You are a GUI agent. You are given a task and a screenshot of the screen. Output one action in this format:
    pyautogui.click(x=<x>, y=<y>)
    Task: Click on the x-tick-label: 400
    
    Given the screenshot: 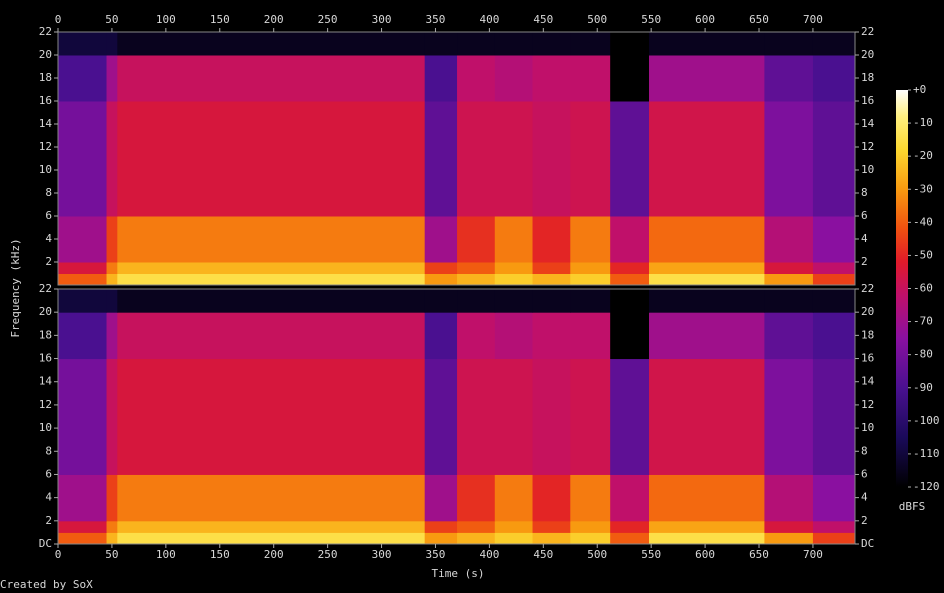 What is the action you would take?
    pyautogui.click(x=489, y=554)
    